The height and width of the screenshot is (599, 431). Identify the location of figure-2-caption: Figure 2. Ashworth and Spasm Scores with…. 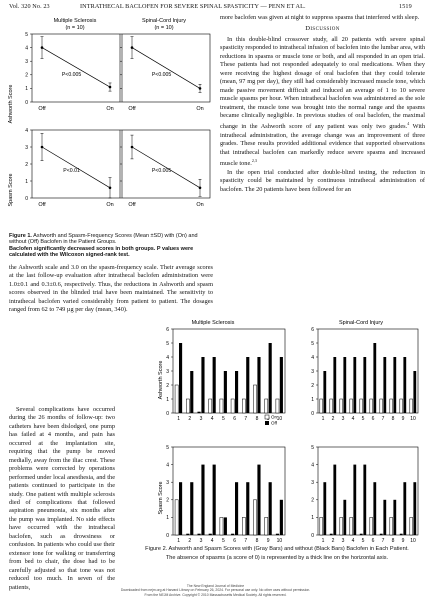
(277, 553).